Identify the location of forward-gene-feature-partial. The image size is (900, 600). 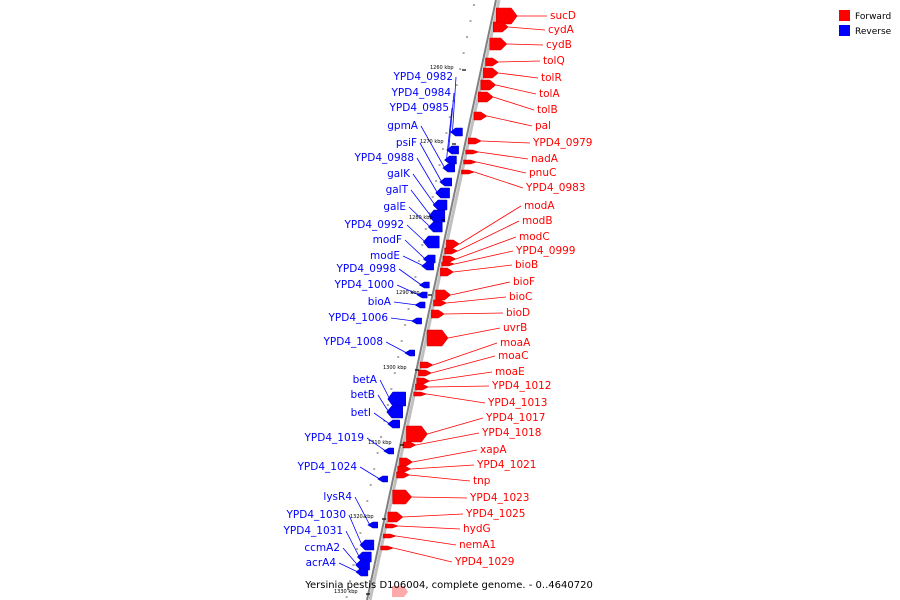
(400, 591).